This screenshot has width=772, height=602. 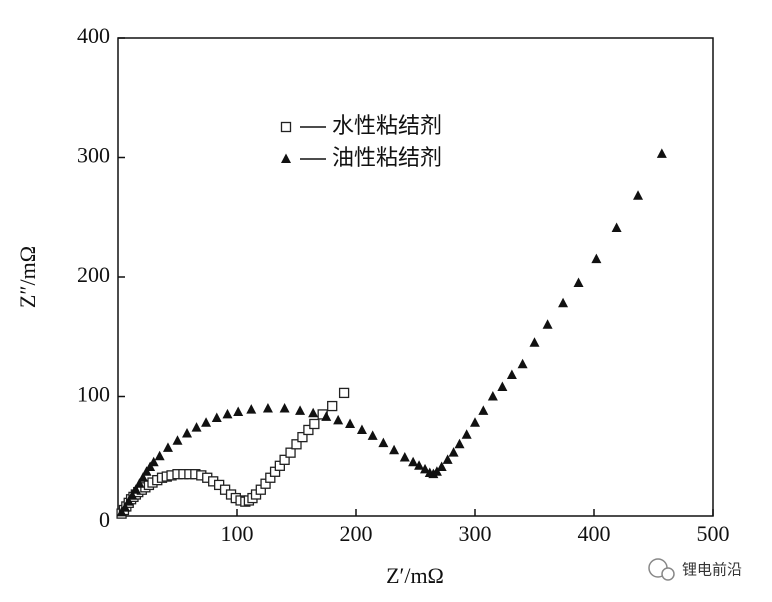 I want to click on y-tick-label: 200, so click(x=93, y=274).